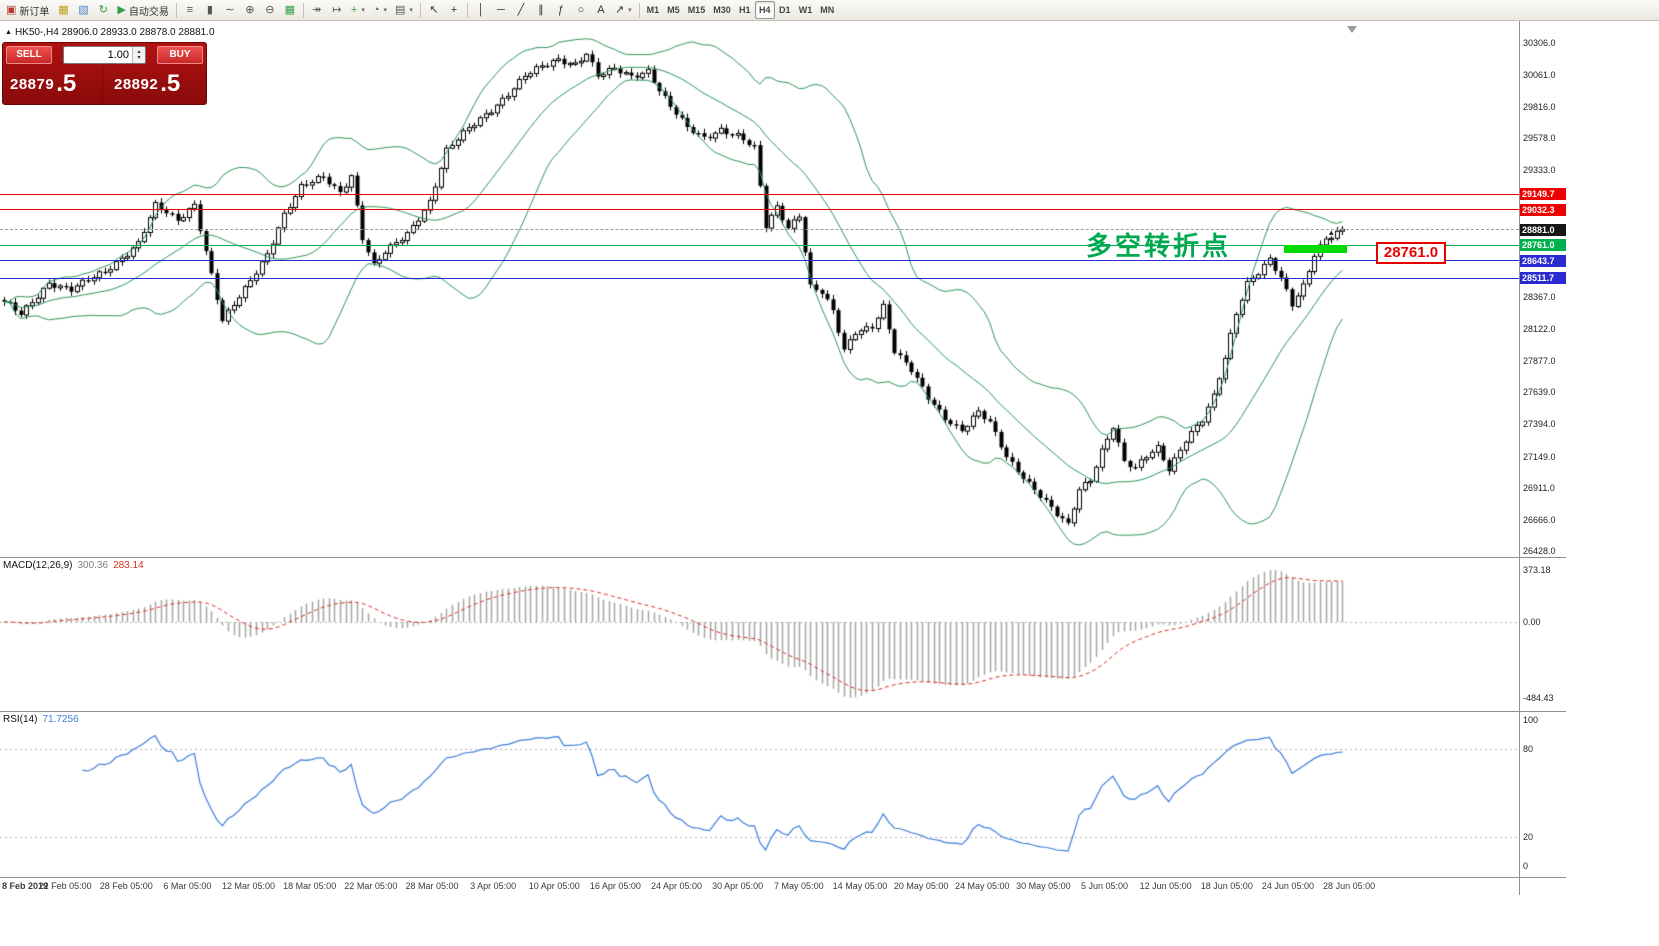 The image size is (1659, 946). What do you see at coordinates (139, 58) in the screenshot?
I see `spinner-down-icon: ▾` at bounding box center [139, 58].